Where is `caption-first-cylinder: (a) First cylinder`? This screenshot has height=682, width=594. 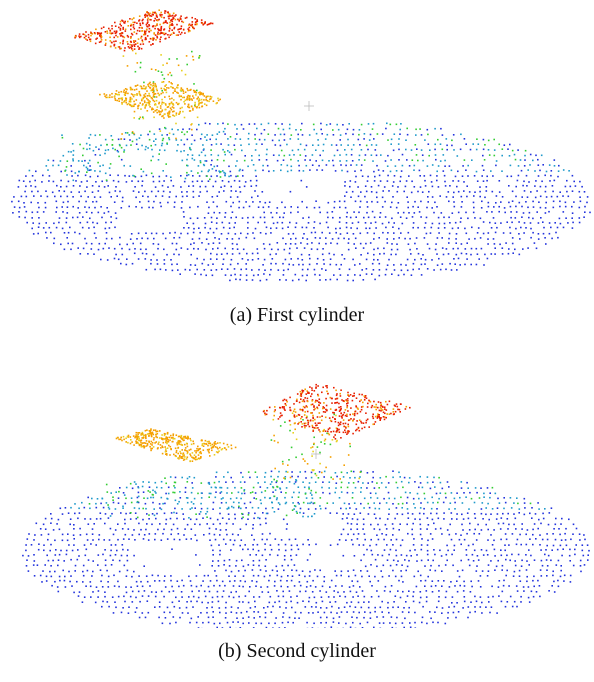 caption-first-cylinder: (a) First cylinder is located at coordinates (297, 315).